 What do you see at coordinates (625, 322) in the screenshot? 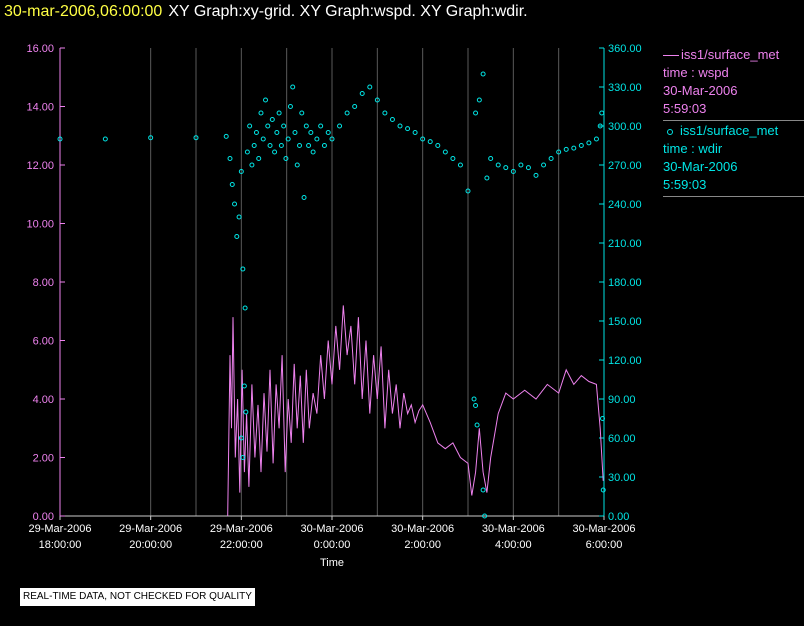
I see `y-right-tick-label: 150.00` at bounding box center [625, 322].